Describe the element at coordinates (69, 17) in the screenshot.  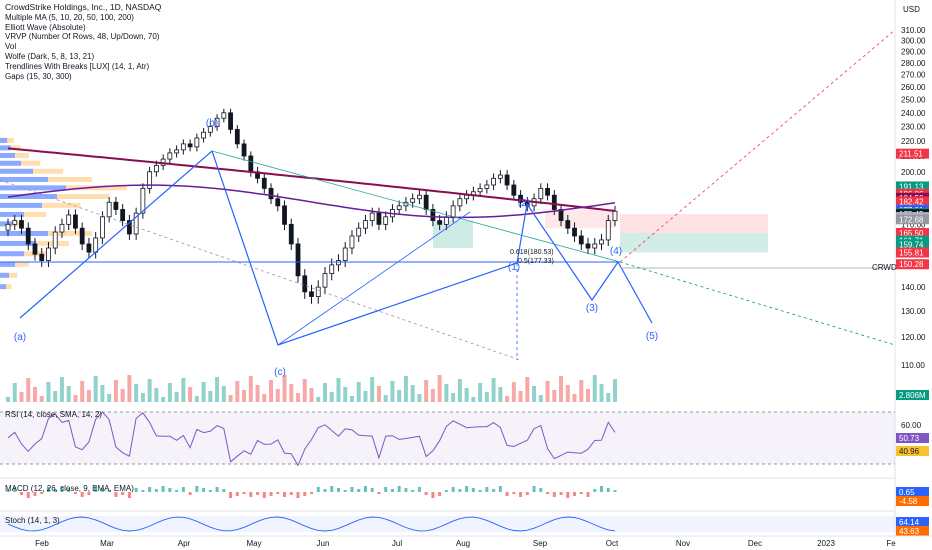
I see `indicator-ma: Multiple MA (5, 10, 20, 50, 100, 200)` at that location.